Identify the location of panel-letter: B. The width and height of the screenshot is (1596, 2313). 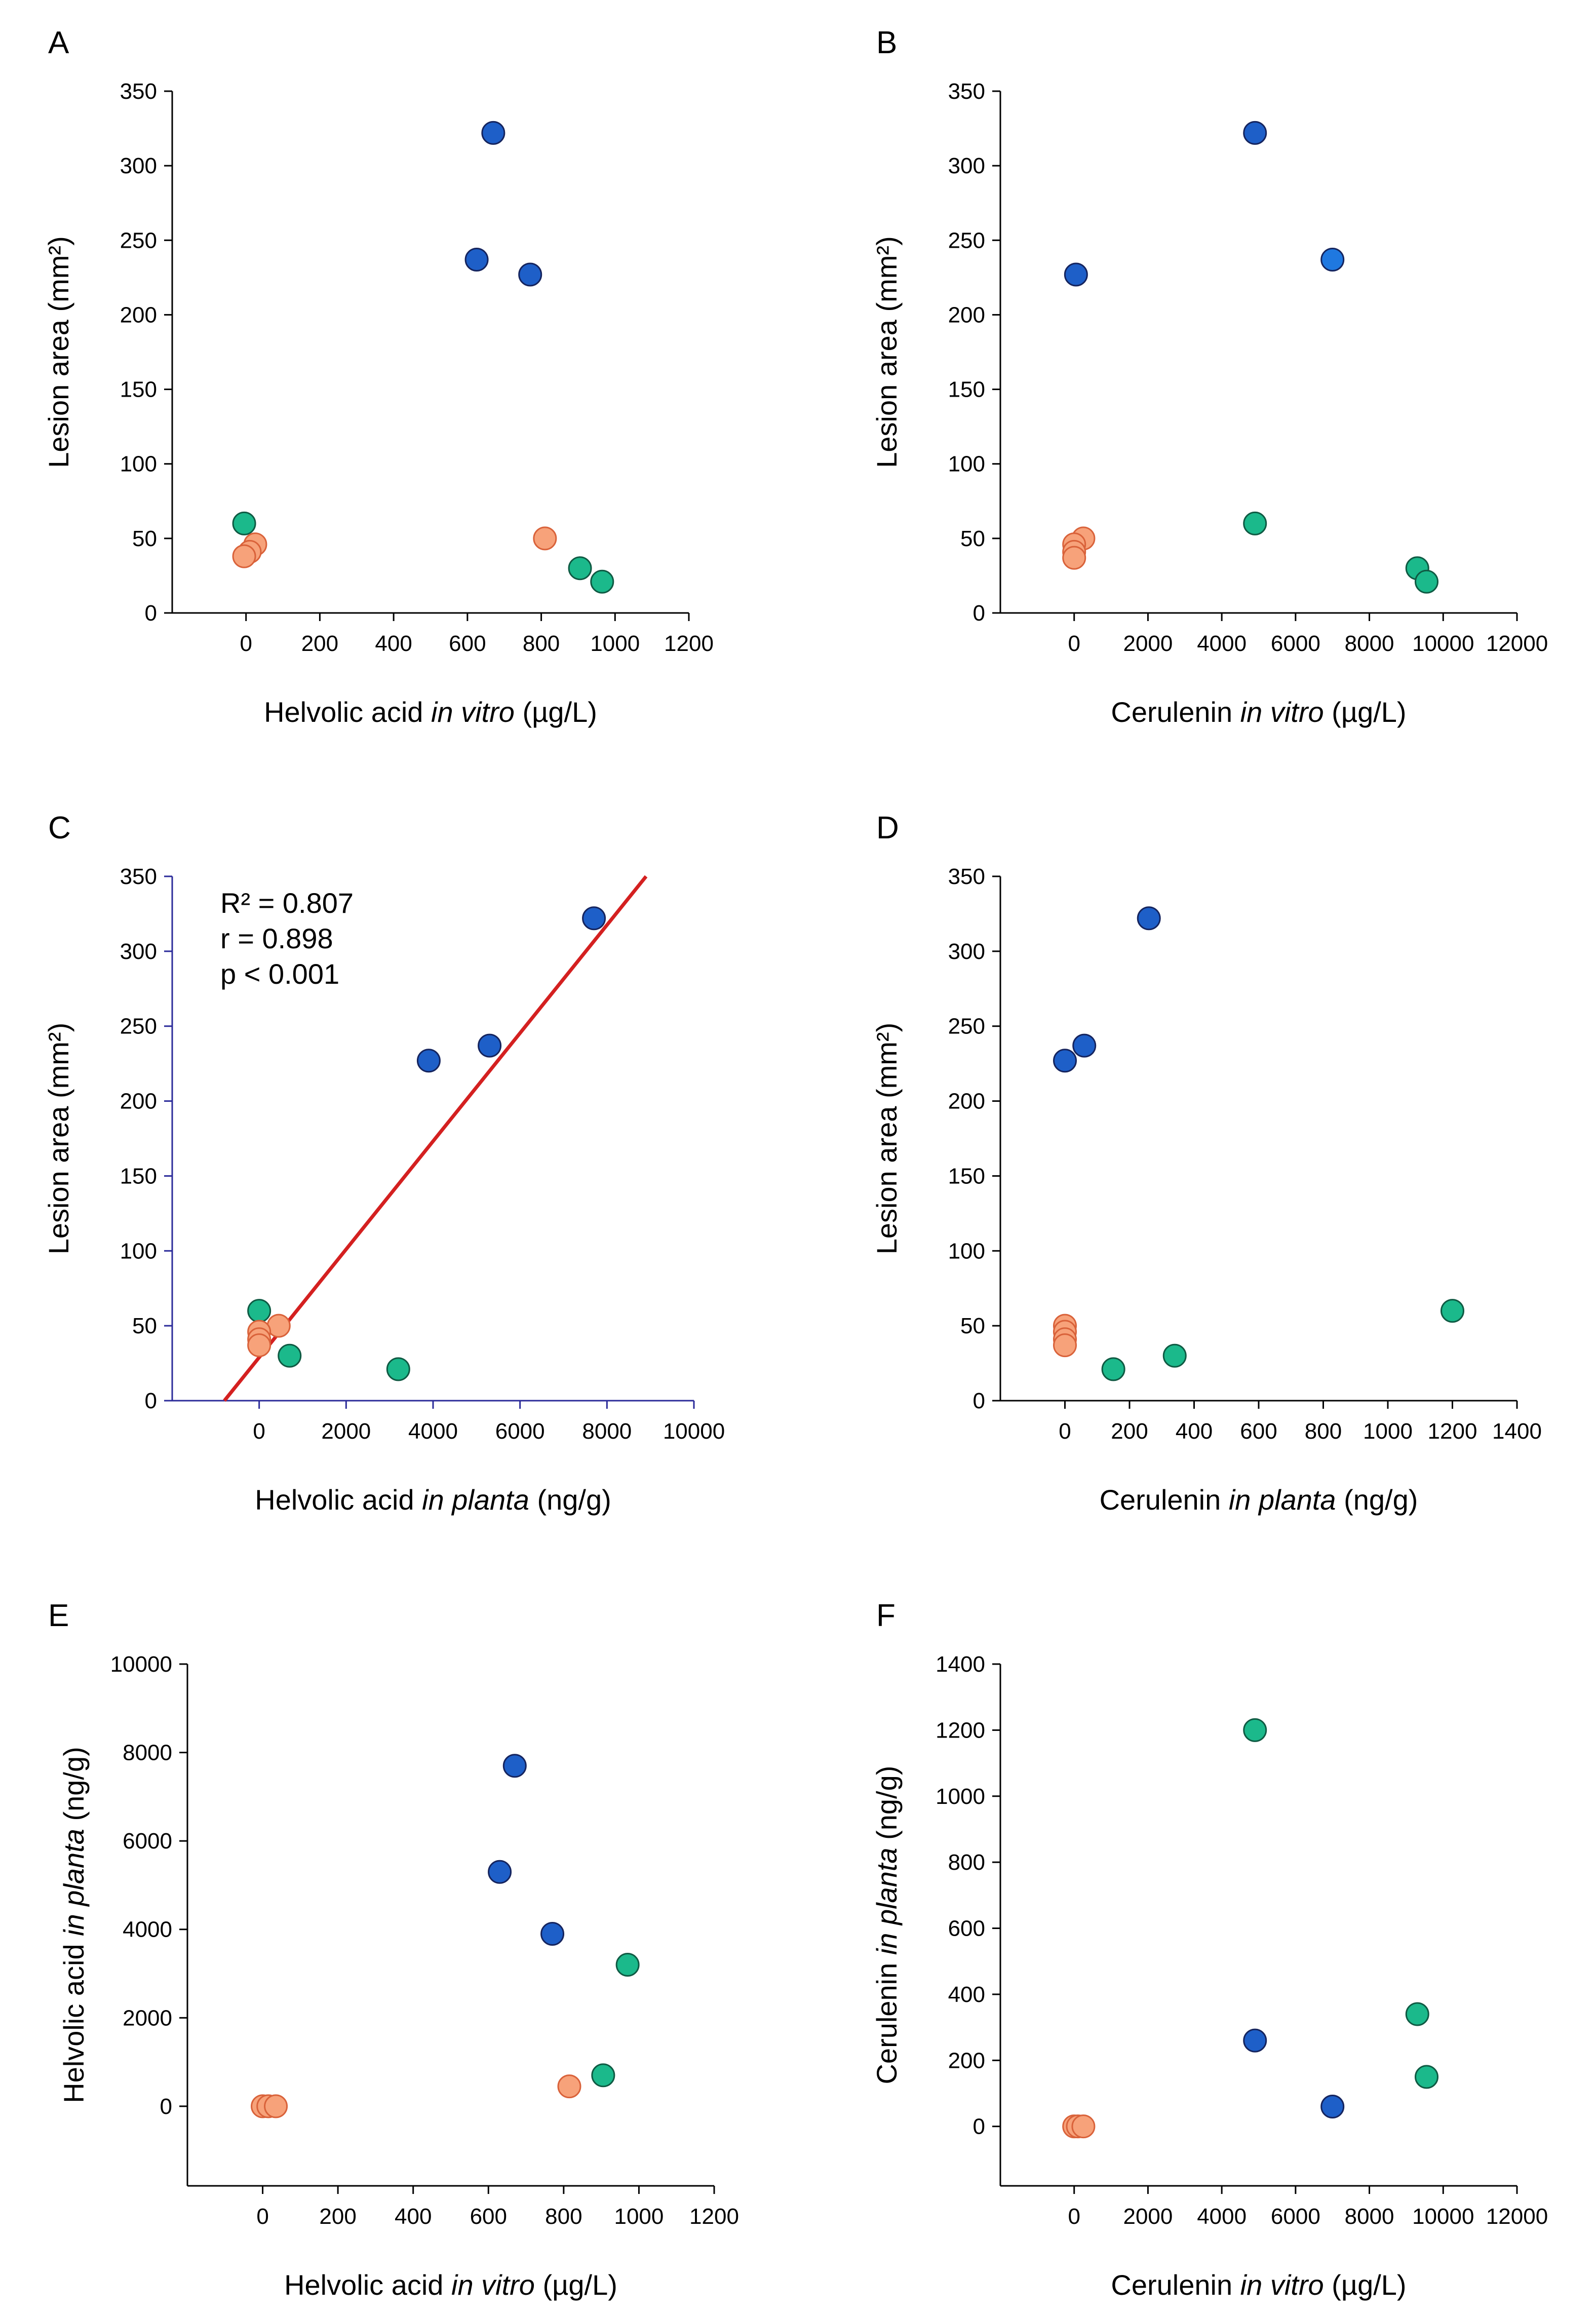
(886, 43).